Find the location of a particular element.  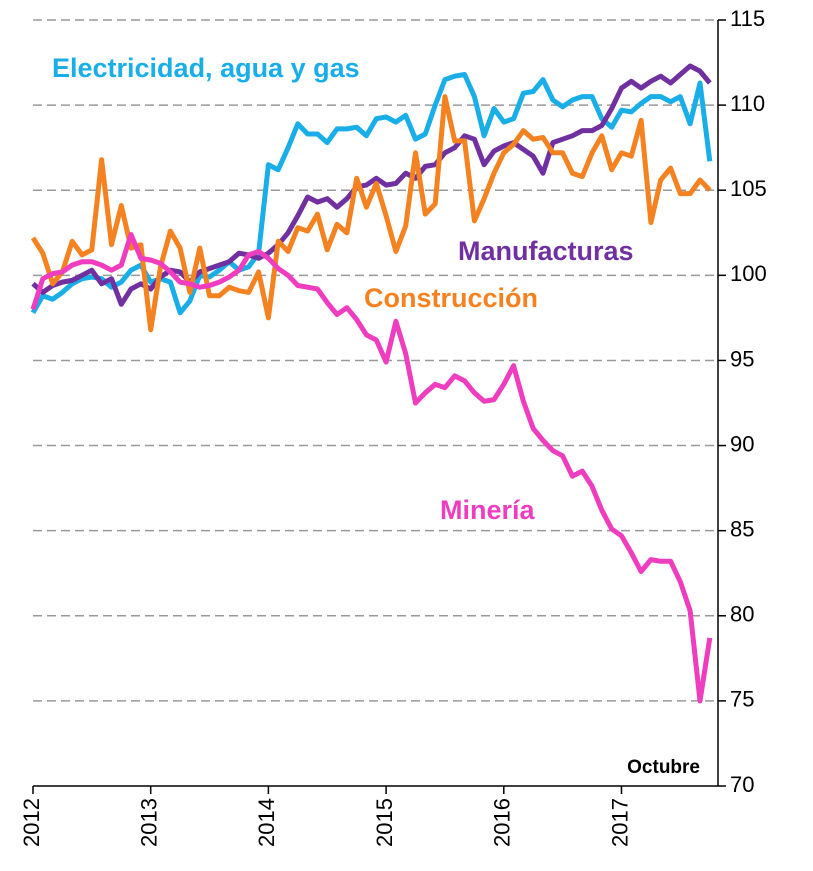

y-tick-label: 75 is located at coordinates (742, 699).